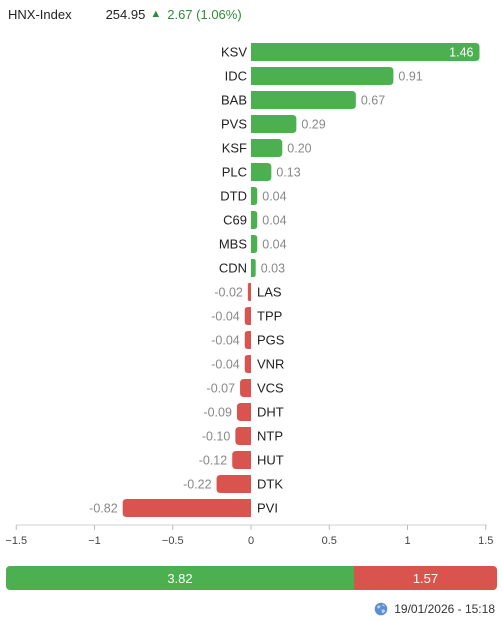 Image resolution: width=502 pixels, height=620 pixels. Describe the element at coordinates (410, 77) in the screenshot. I see `value-label: 0.91` at that location.